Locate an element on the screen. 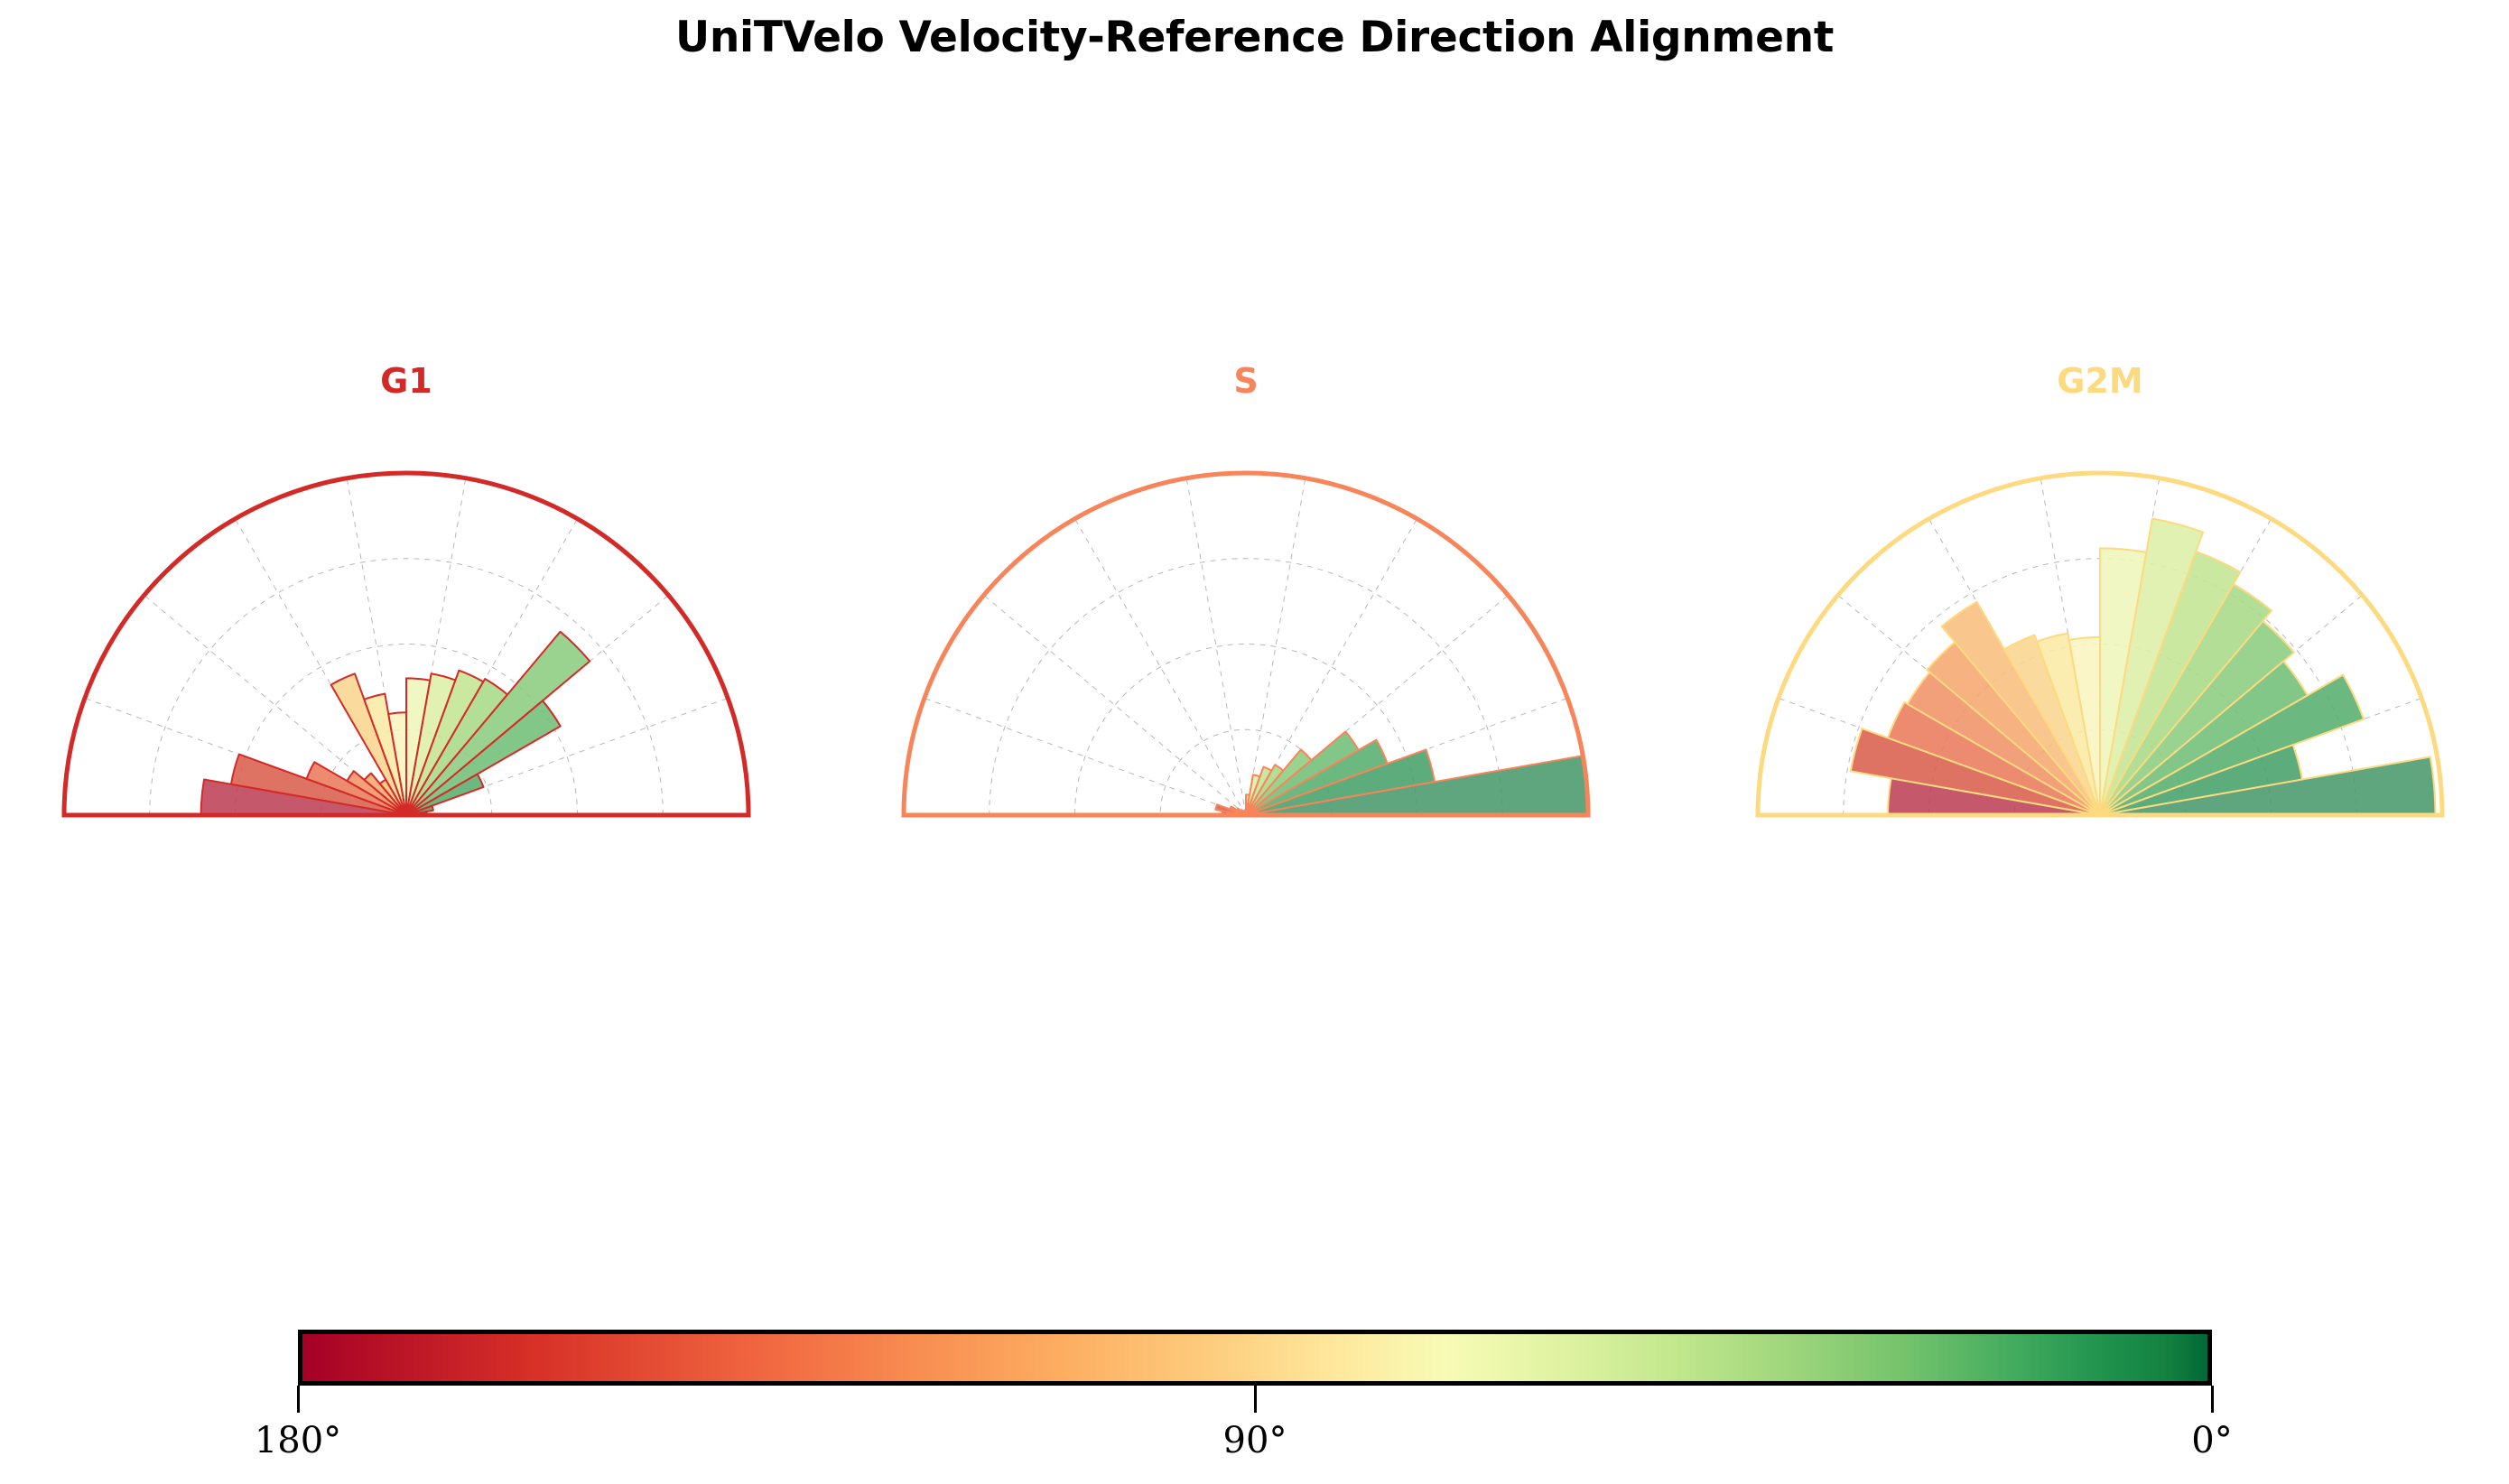 Image resolution: width=2509 pixels, height=1484 pixels. rose-chart-g2m is located at coordinates (2100, 659).